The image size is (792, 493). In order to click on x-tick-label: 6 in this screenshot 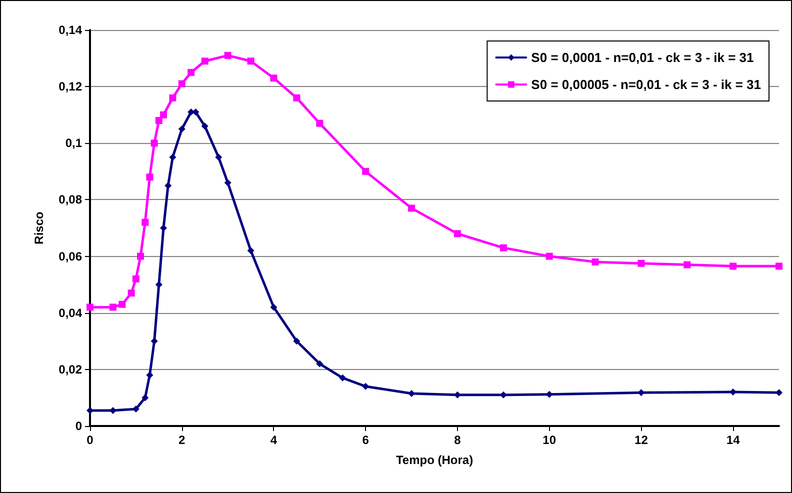, I will do `click(366, 440)`.